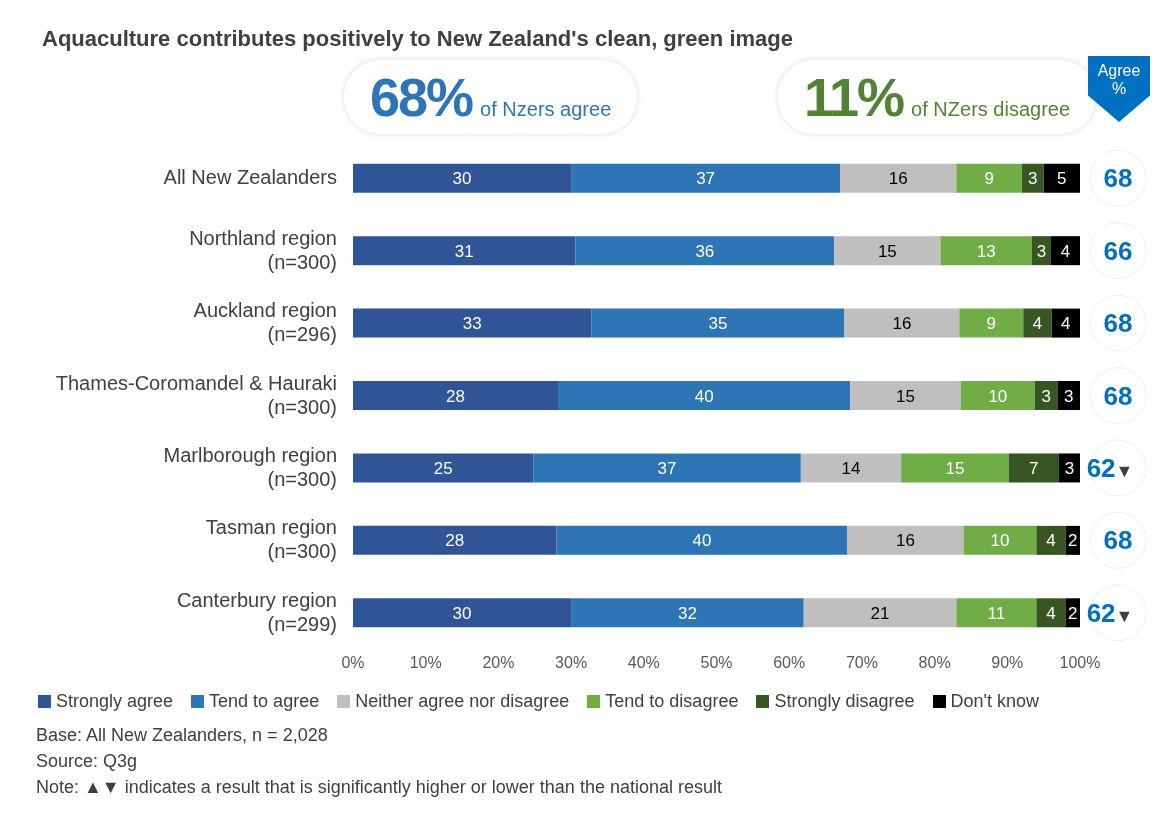 The height and width of the screenshot is (818, 1154). I want to click on y-tick-label: Thames-Coromandel & Hauraki (n=300), so click(196, 394).